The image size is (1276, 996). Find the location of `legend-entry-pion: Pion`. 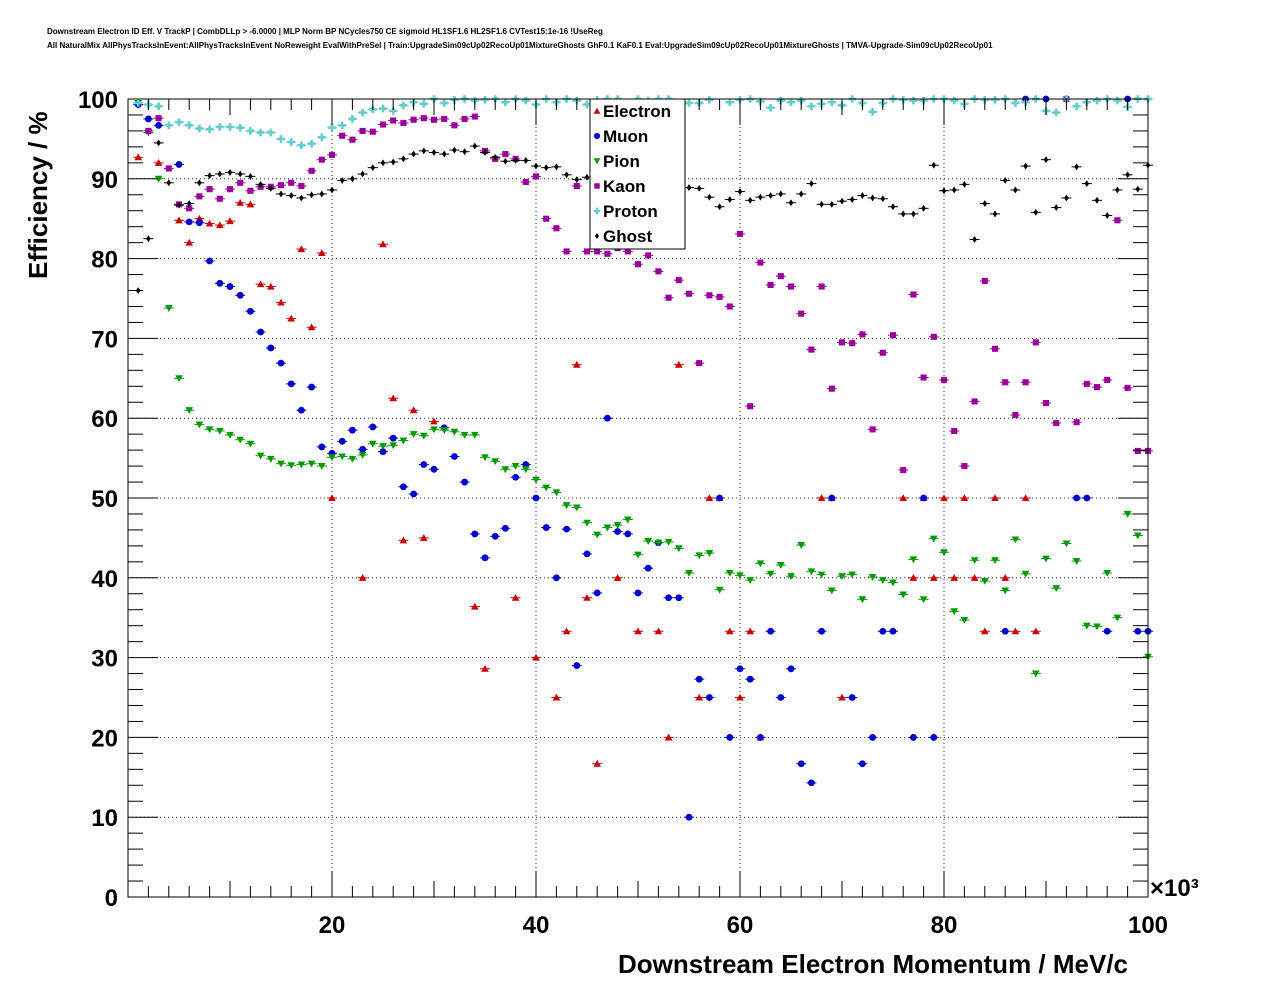

legend-entry-pion: Pion is located at coordinates (621, 161).